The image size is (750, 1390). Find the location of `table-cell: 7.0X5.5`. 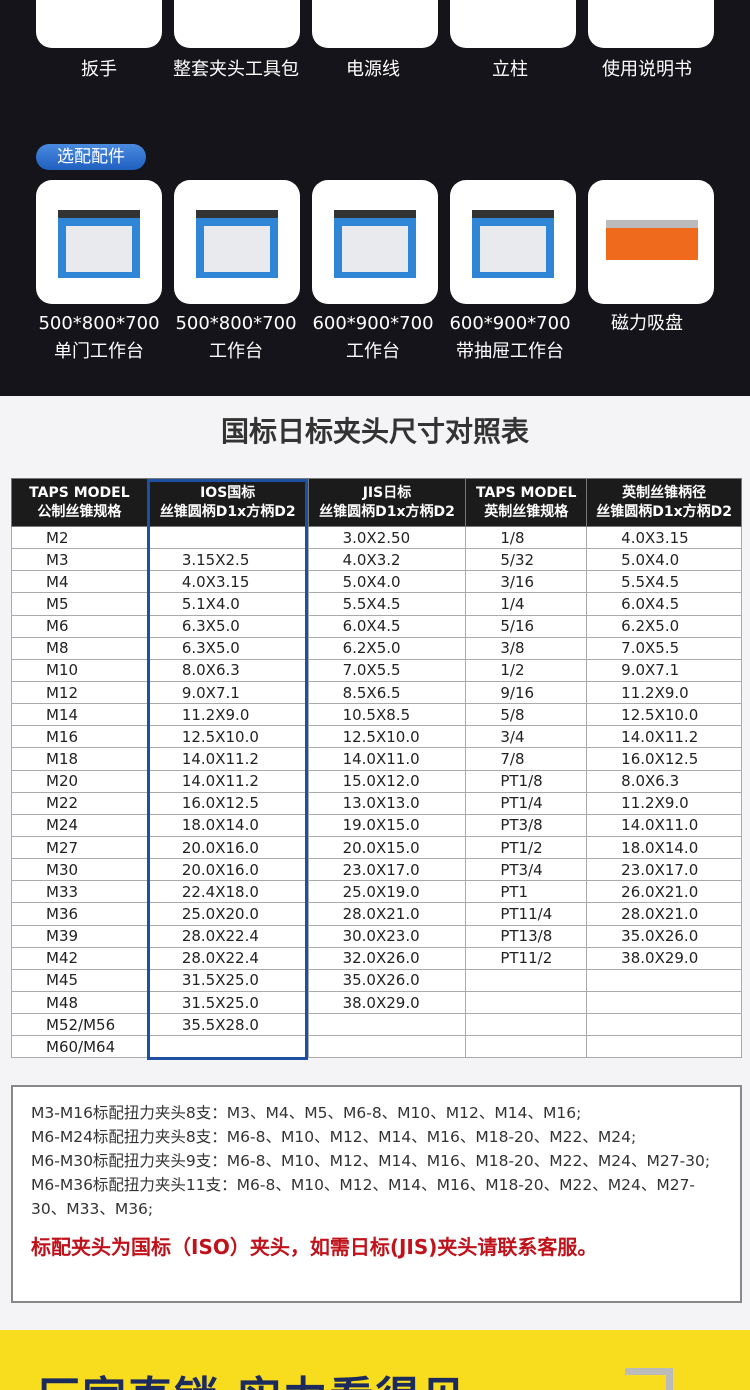

table-cell: 7.0X5.5 is located at coordinates (664, 648).